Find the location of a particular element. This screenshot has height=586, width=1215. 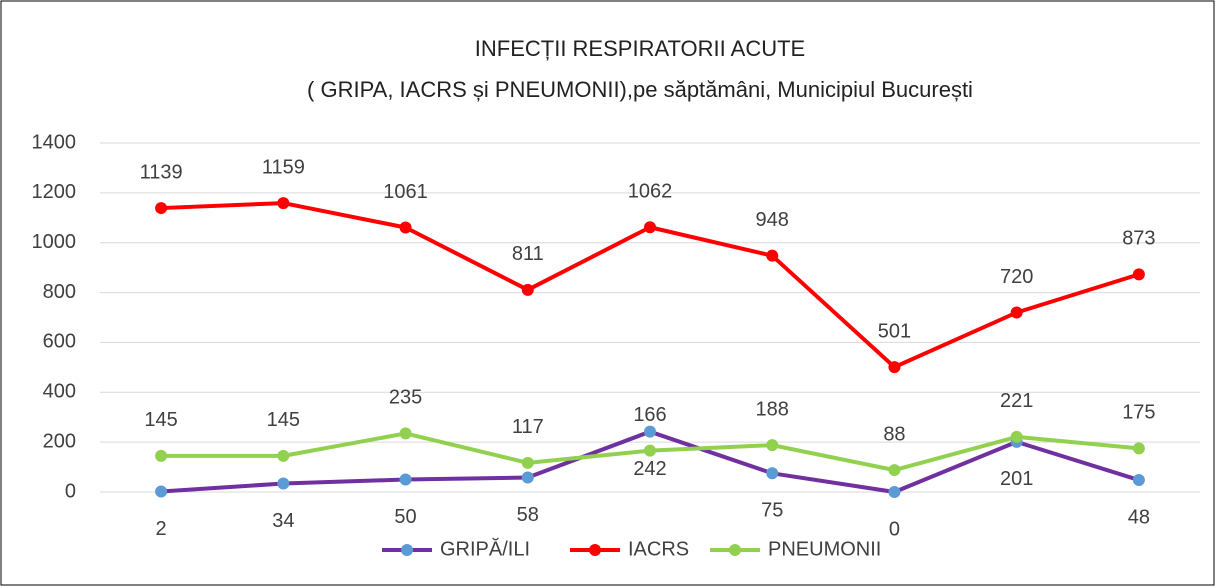

data-label: 117 is located at coordinates (528, 427).